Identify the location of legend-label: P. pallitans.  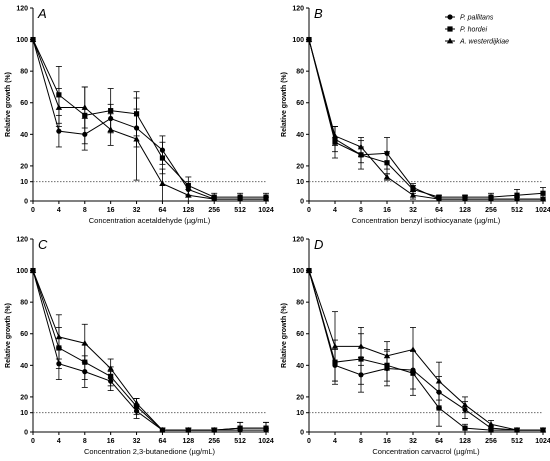
(477, 18).